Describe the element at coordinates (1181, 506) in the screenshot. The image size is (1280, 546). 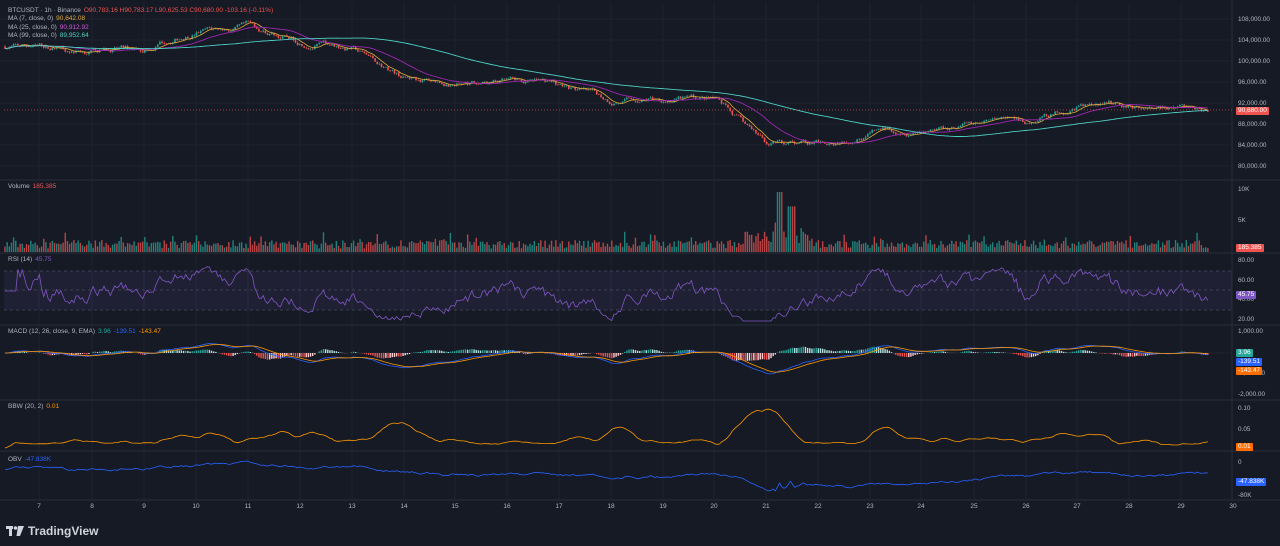
I see `x-tick: 29` at that location.